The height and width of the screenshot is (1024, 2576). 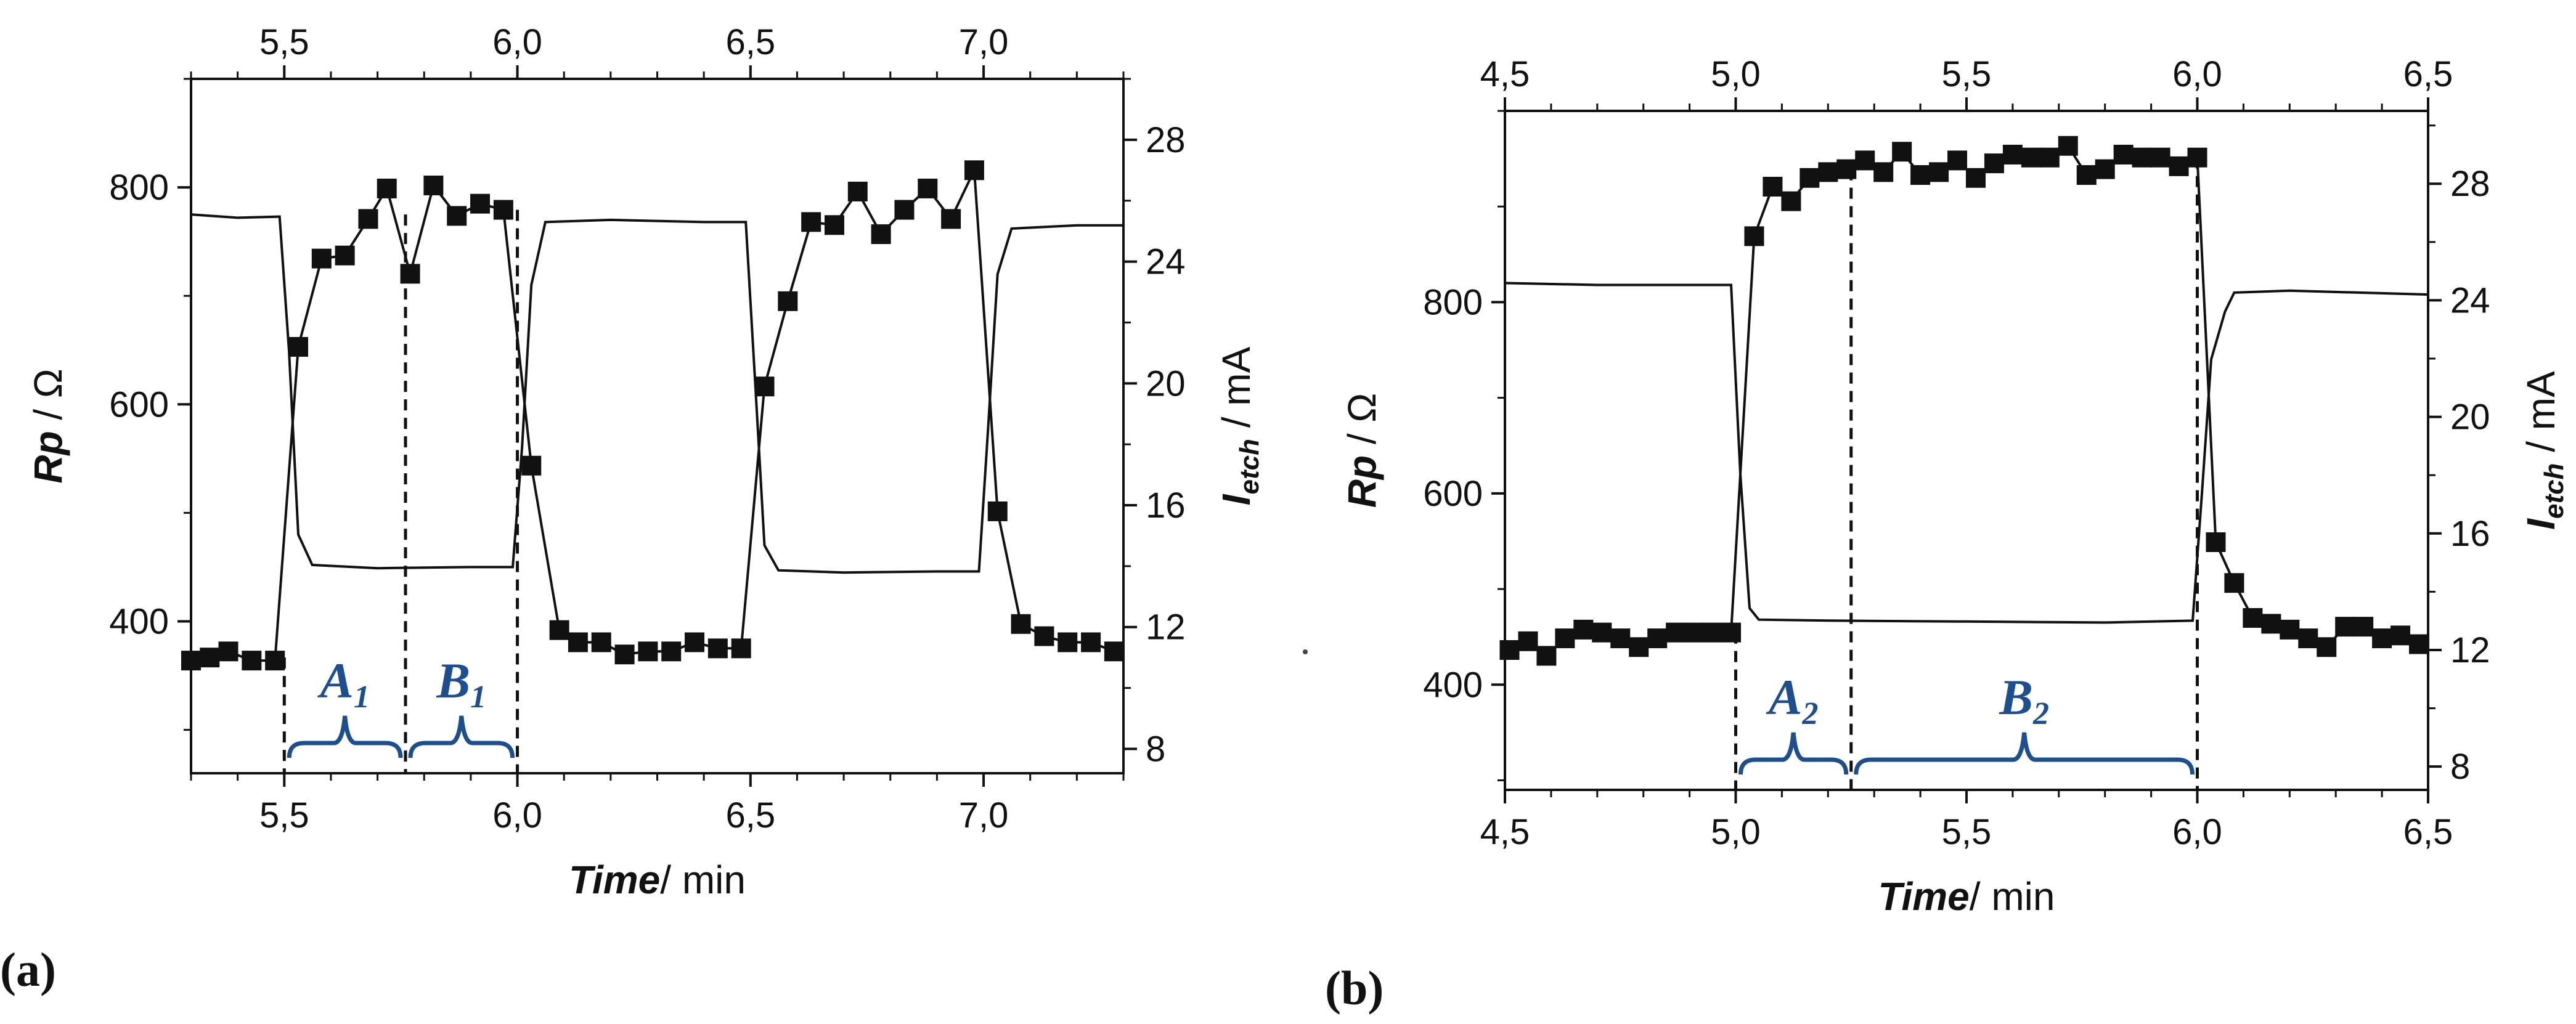 I want to click on y-right-tick-label: 12, so click(x=2470, y=650).